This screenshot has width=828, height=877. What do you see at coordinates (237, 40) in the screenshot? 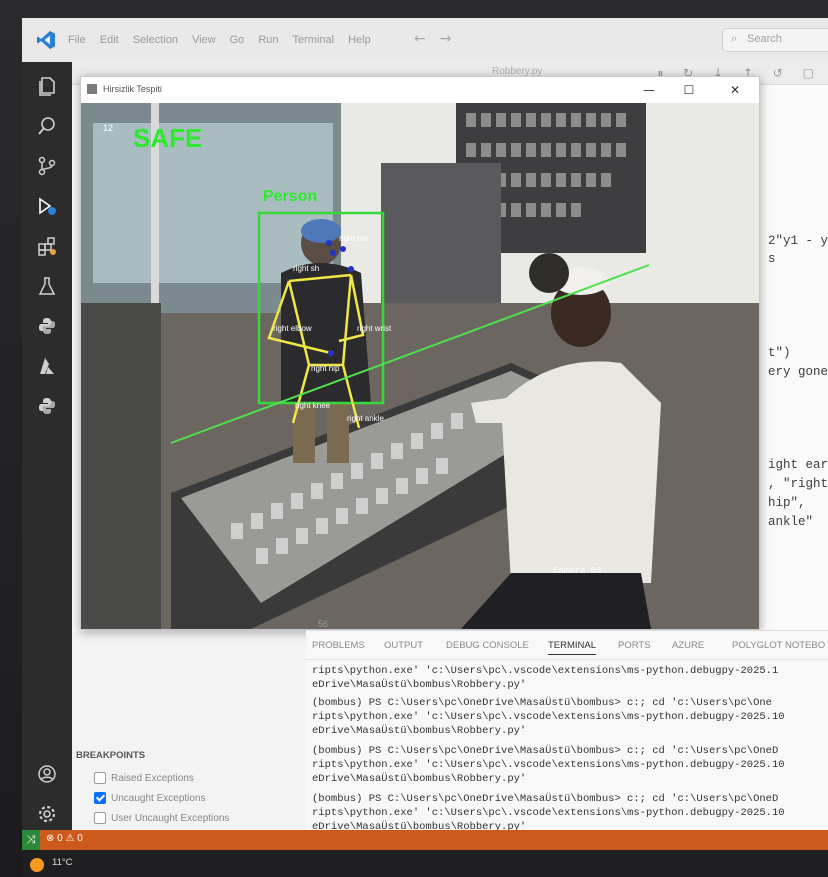
I see `menu-go: Go` at bounding box center [237, 40].